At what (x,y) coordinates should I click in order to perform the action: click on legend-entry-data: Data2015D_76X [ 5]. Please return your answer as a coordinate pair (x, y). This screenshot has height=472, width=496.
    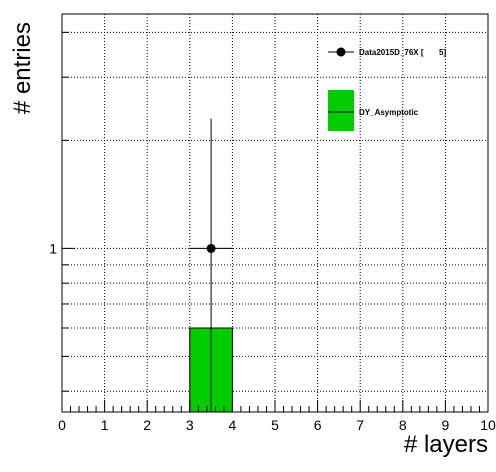
    Looking at the image, I should click on (387, 52).